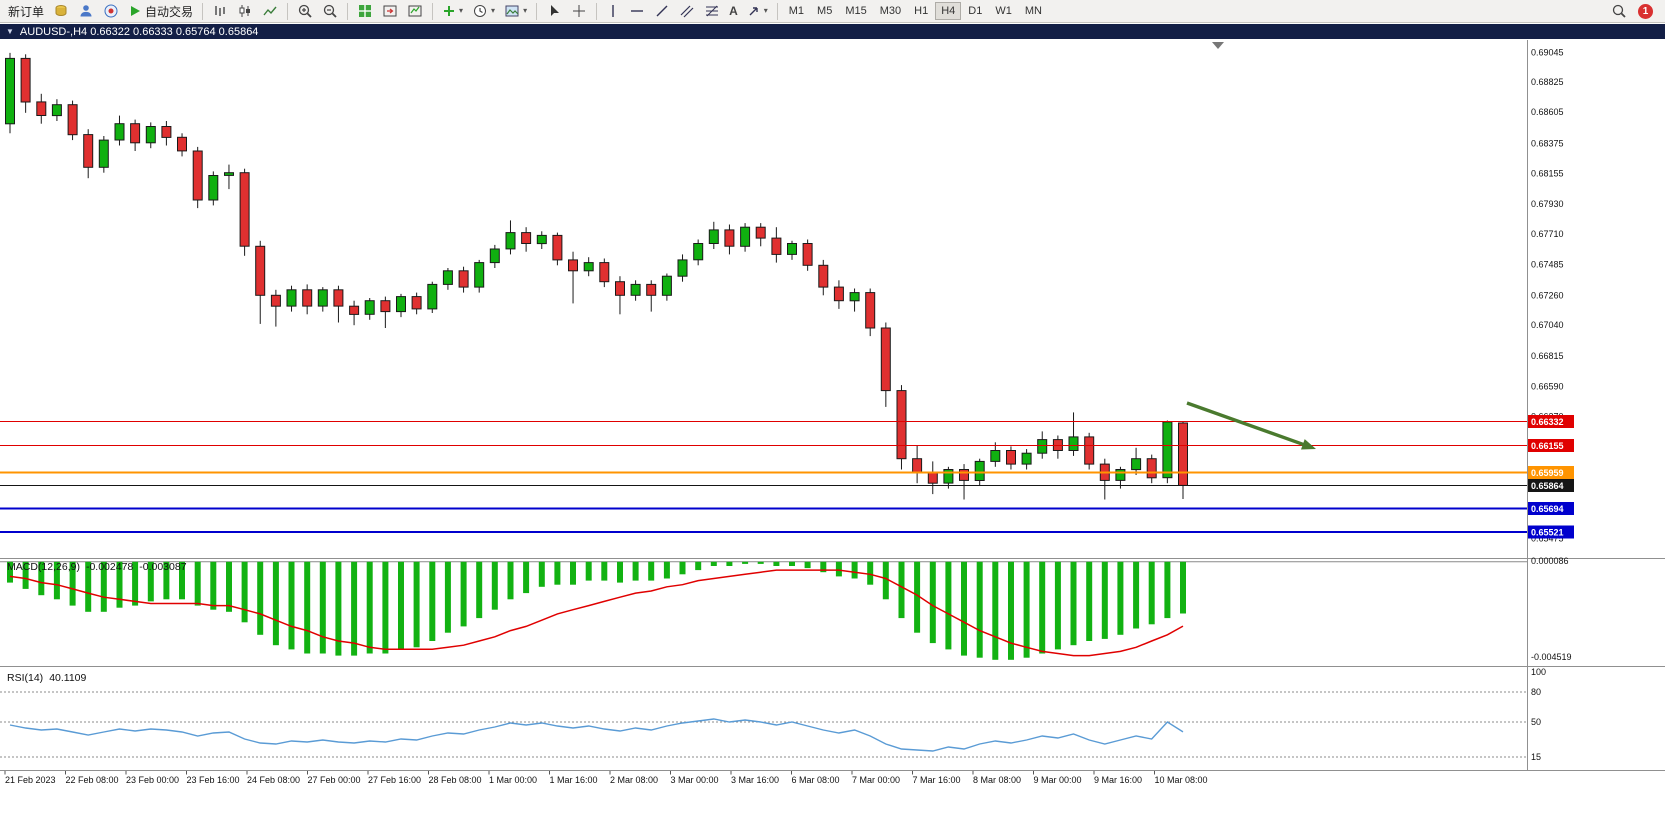 The image size is (1665, 839). I want to click on line-chart-mode-button, so click(270, 11).